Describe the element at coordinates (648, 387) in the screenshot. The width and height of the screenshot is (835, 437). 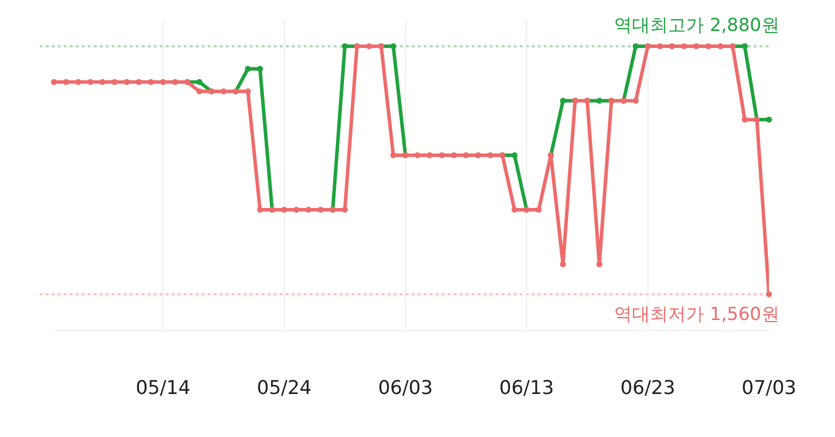
I see `x-tick-label: 06/23` at that location.